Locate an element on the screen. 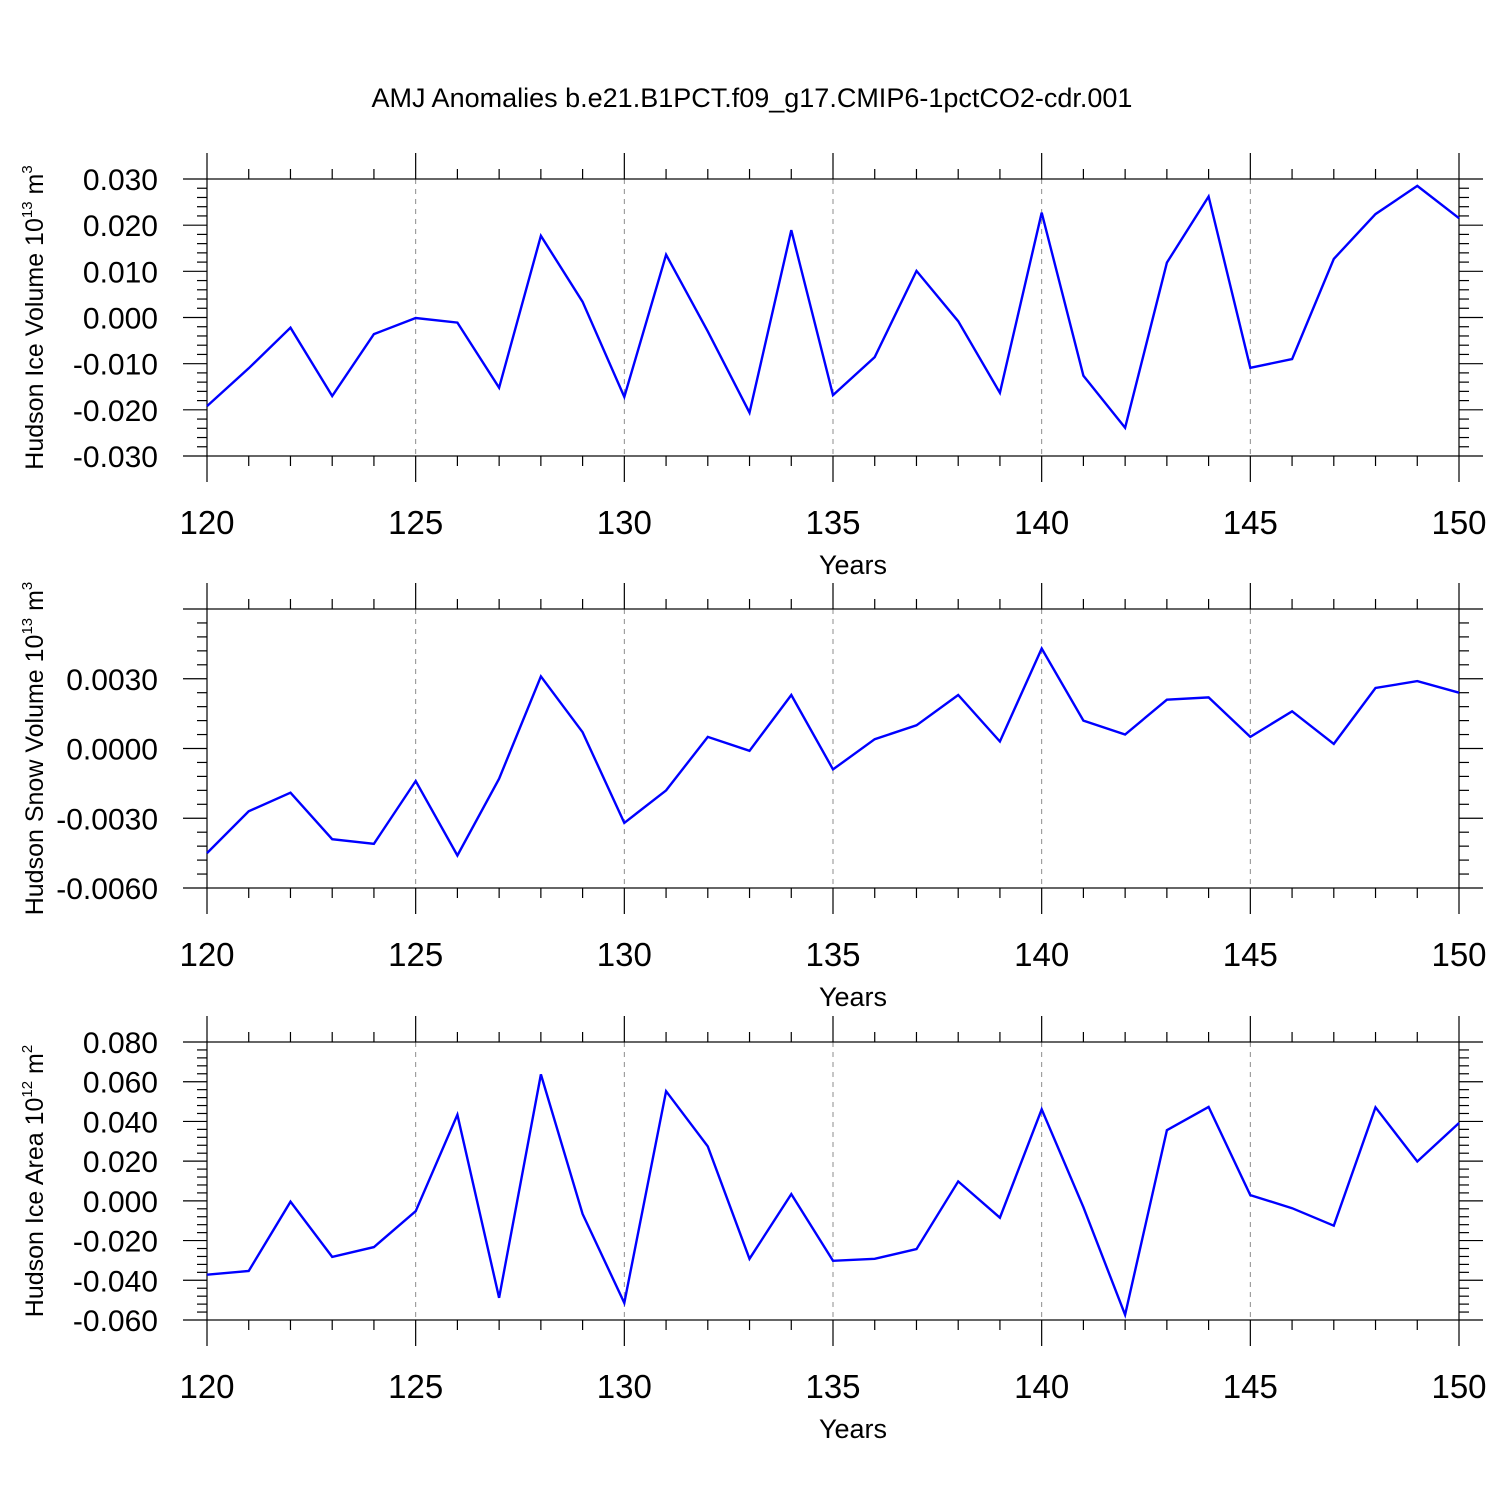 This screenshot has height=1500, width=1500. y-tick-label: -0.010 is located at coordinates (115, 365).